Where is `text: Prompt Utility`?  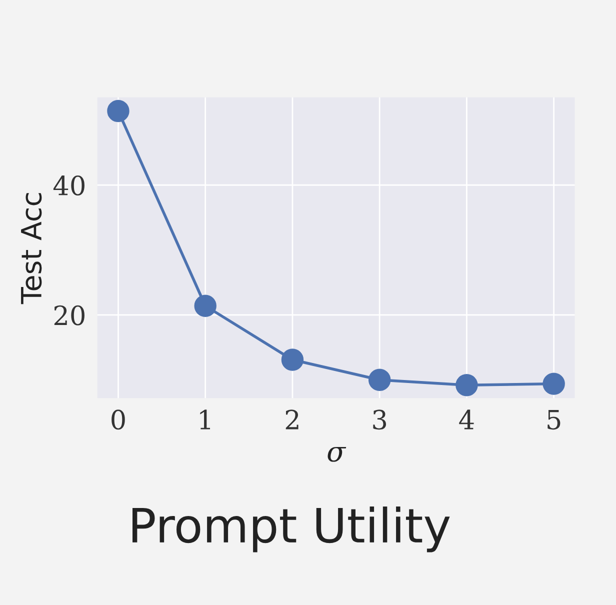 text: Prompt Utility is located at coordinates (291, 529).